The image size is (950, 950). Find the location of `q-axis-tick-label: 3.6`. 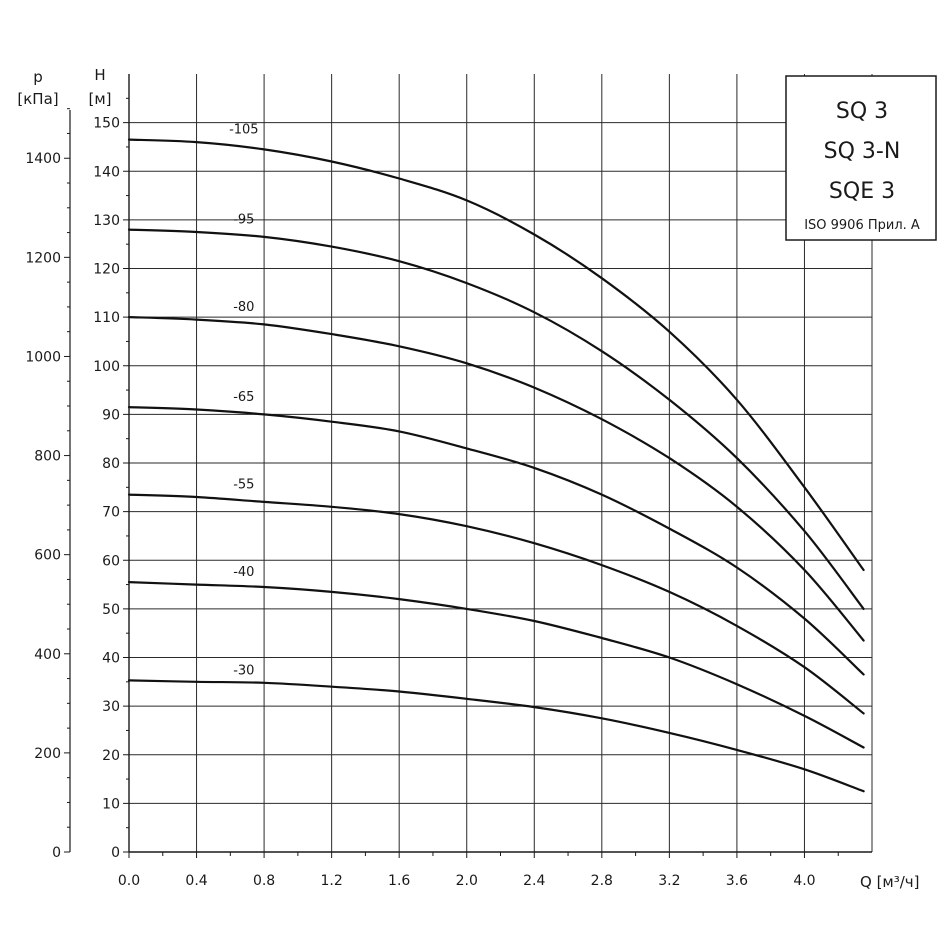

q-axis-tick-label: 3.6 is located at coordinates (737, 881).